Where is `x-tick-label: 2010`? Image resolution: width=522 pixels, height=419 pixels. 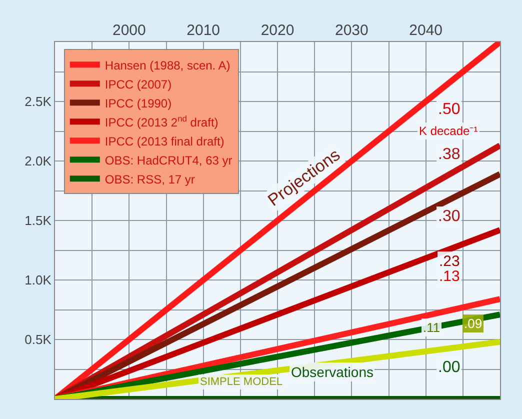
x-tick-label: 2010 is located at coordinates (203, 30).